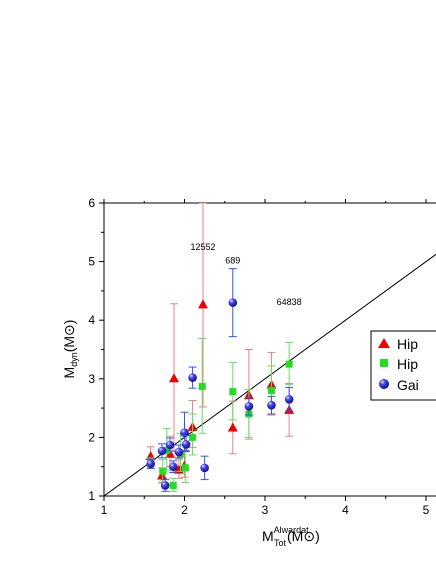  I want to click on y-axis-title-unit: (M⊙), so click(69, 336).